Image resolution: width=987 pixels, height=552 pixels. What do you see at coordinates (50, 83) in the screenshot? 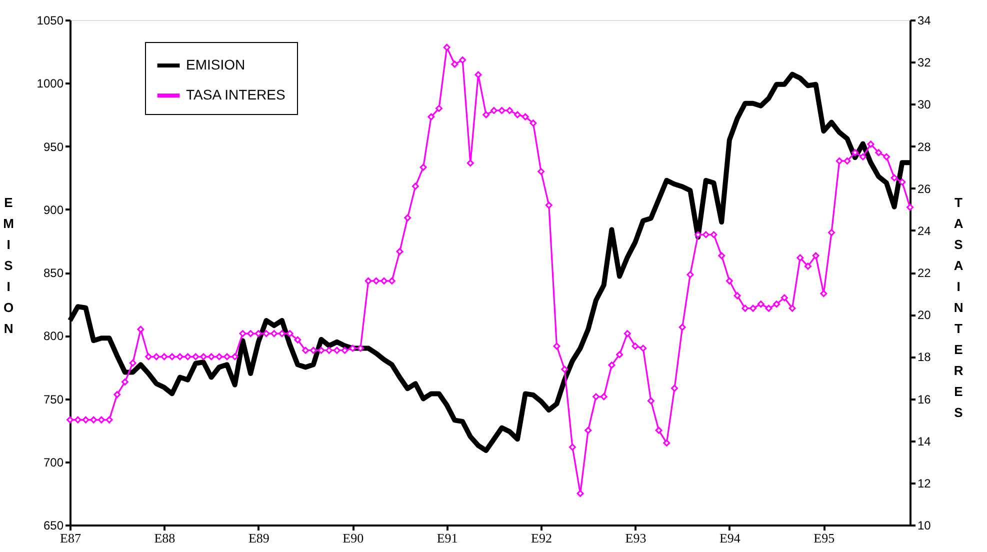
I see `y-tick-label: 1000` at bounding box center [50, 83].